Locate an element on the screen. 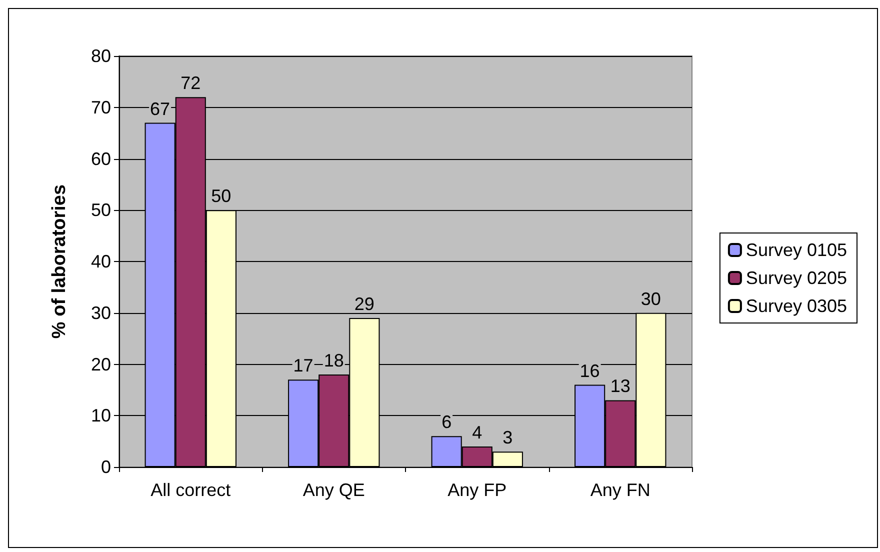 The width and height of the screenshot is (880, 552). data-label: 30 is located at coordinates (650, 298).